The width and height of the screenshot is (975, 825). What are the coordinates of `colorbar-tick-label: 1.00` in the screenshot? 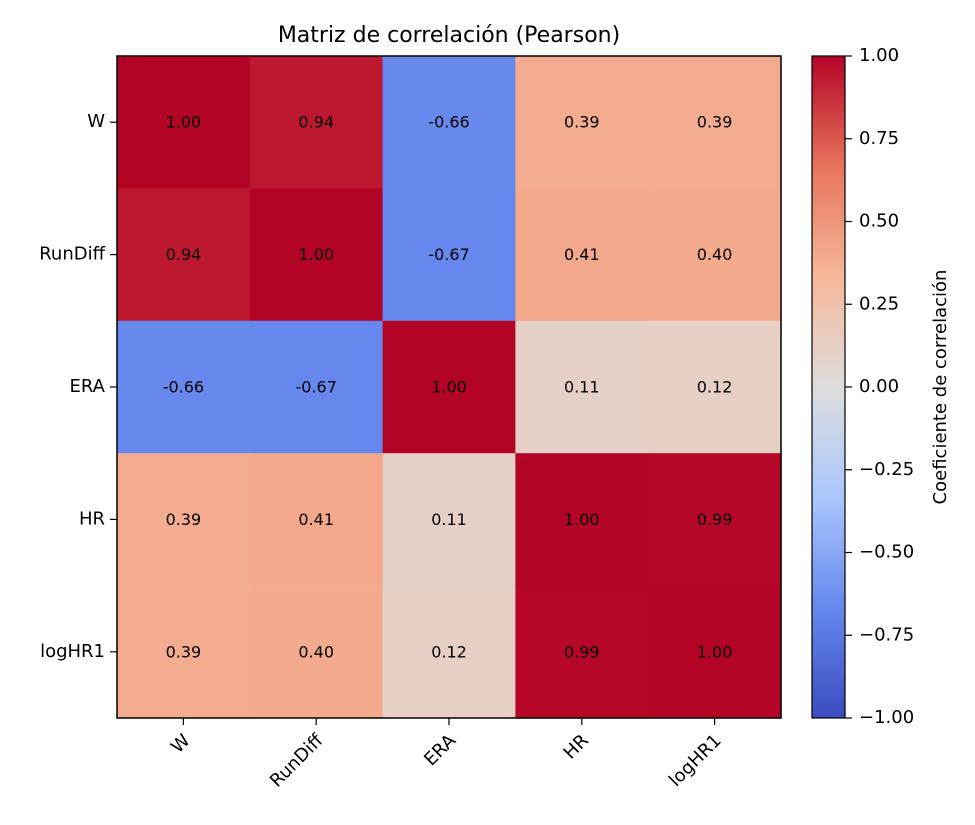 It's located at (879, 55).